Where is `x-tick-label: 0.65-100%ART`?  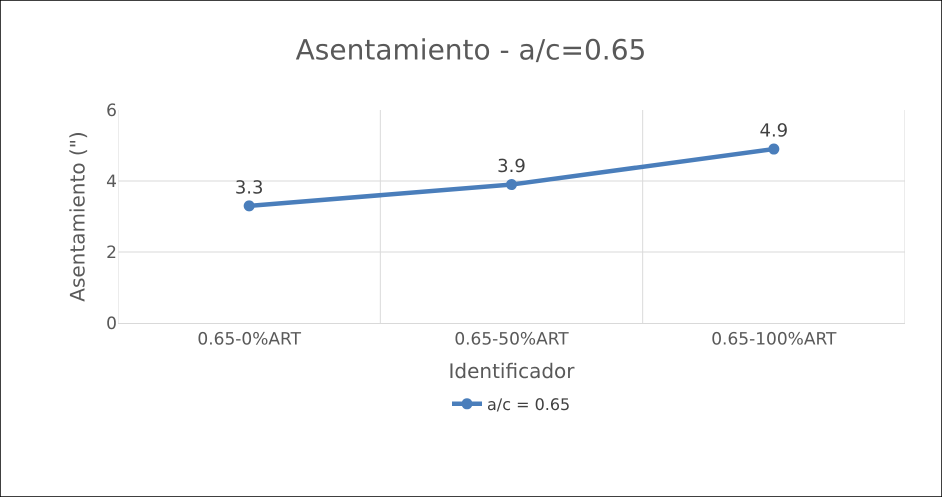
x-tick-label: 0.65-100%ART is located at coordinates (774, 339).